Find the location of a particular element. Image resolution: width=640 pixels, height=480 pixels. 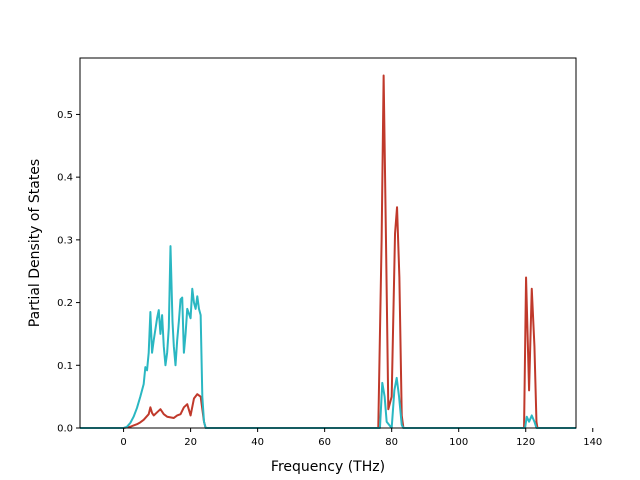

x-axis-ticks: 0 20 40 60 80 100 120 140 is located at coordinates (361, 438).